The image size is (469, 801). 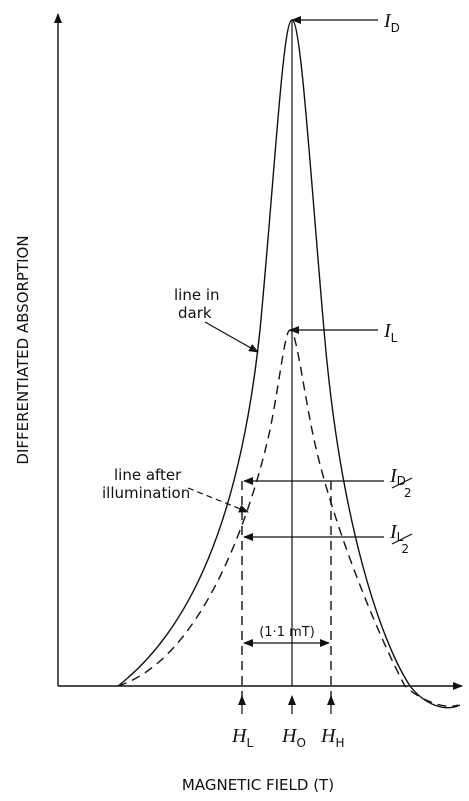 What do you see at coordinates (197, 295) in the screenshot?
I see `annotation: line in` at bounding box center [197, 295].